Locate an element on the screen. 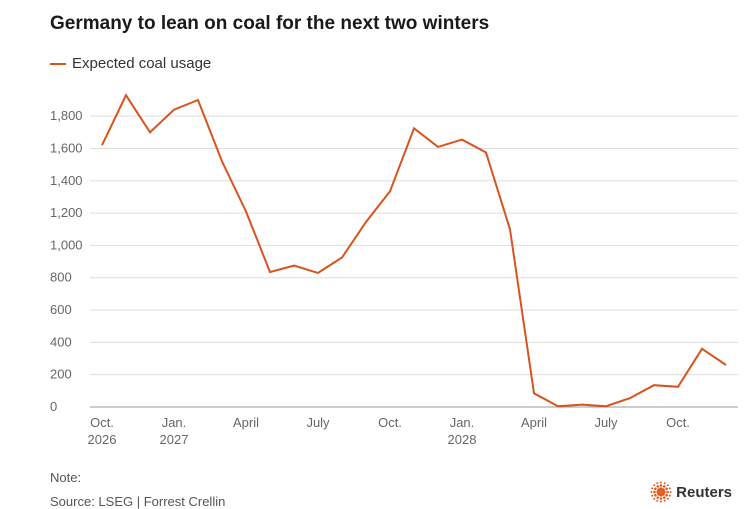 This screenshot has height=509, width=750. y-tick-label: 600 is located at coordinates (61, 309).